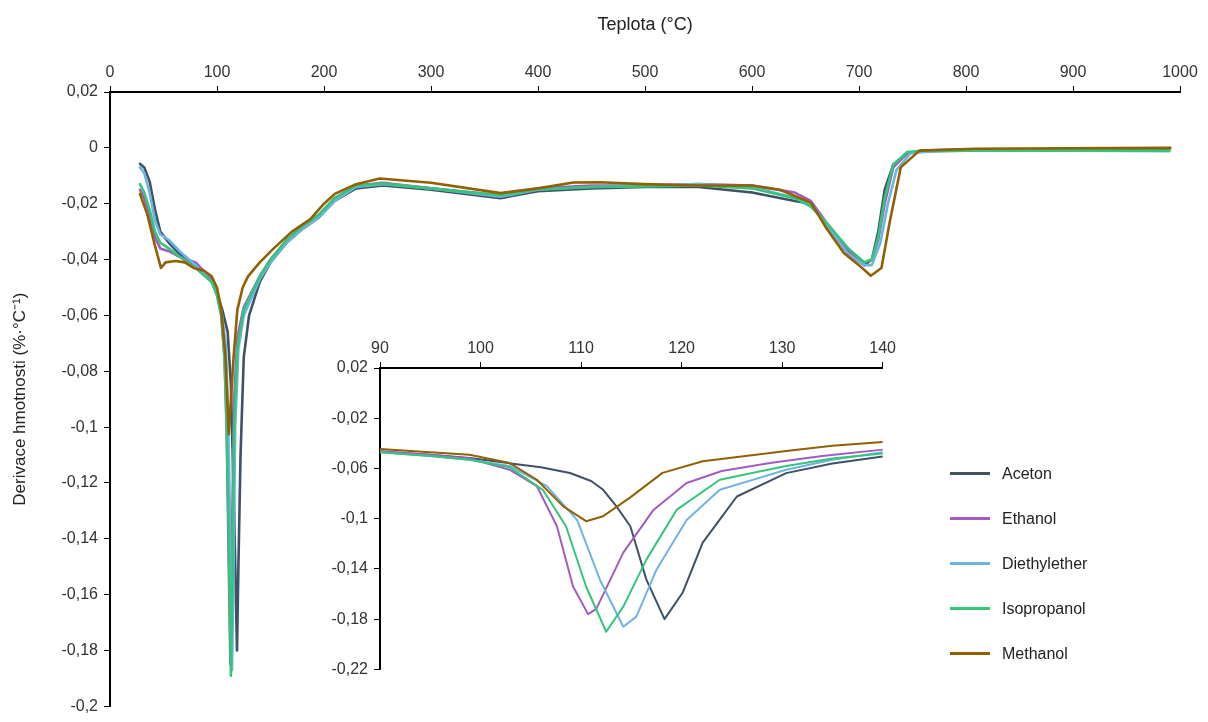 This screenshot has width=1208, height=722. Describe the element at coordinates (324, 71) in the screenshot. I see `x-tick-label: 200` at that location.